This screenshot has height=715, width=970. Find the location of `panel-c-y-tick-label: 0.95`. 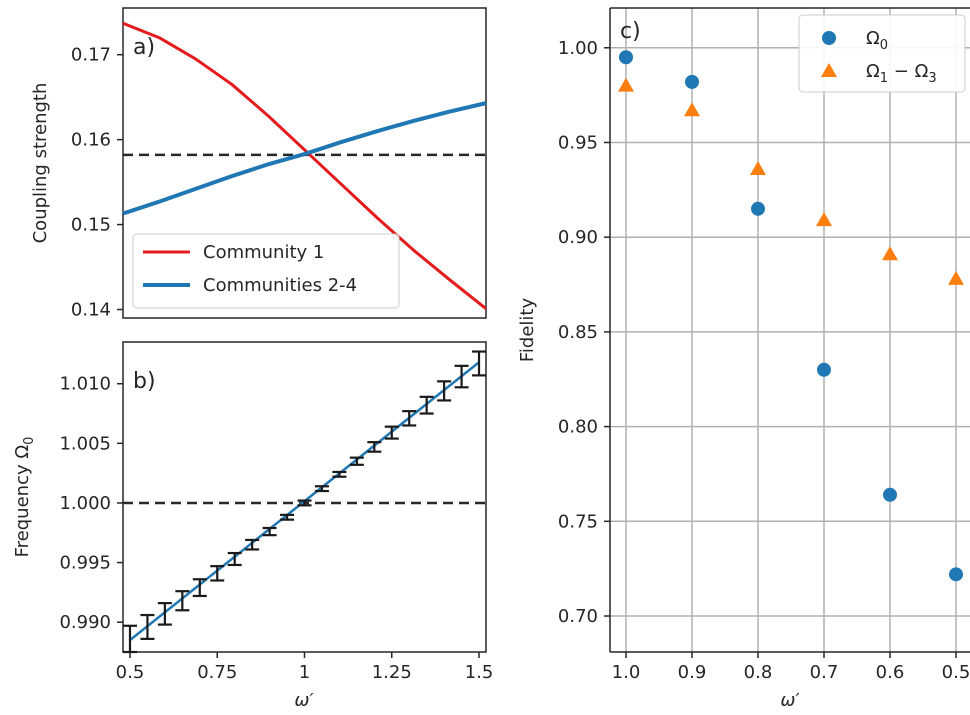

panel-c-y-tick-label: 0.95 is located at coordinates (578, 142).